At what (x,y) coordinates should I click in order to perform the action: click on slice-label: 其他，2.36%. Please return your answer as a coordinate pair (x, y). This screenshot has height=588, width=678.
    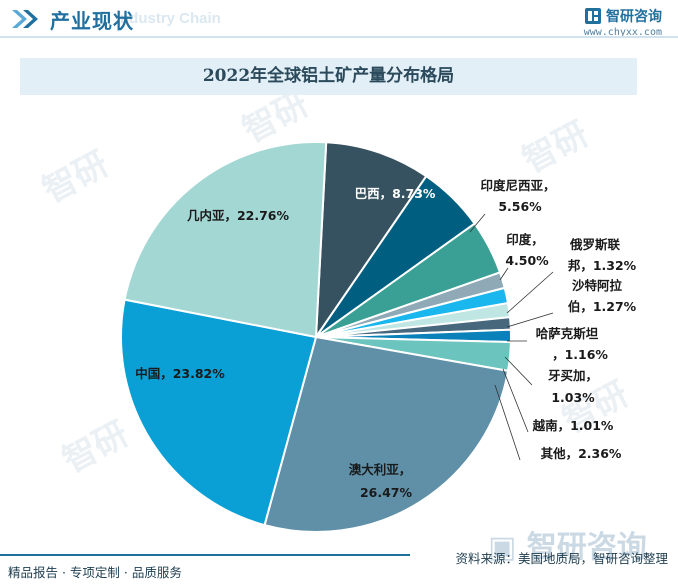
    Looking at the image, I should click on (581, 453).